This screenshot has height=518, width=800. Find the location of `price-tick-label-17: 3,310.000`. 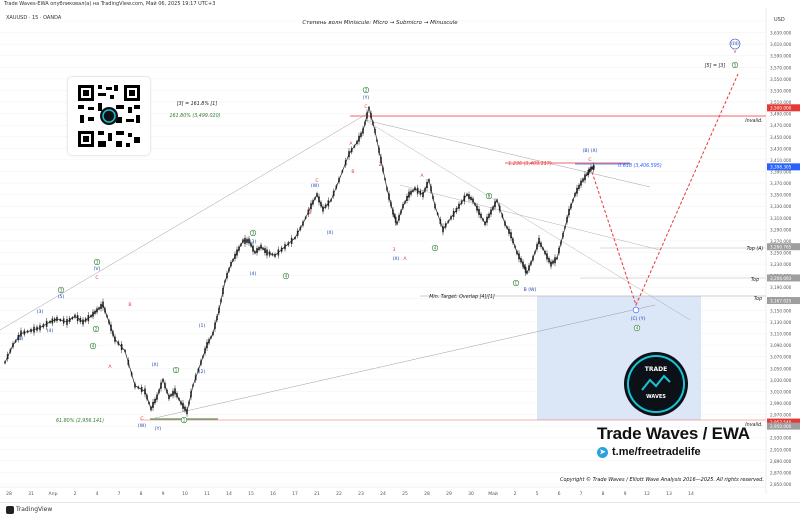

price-tick-label-17: 3,310.000 is located at coordinates (781, 218).